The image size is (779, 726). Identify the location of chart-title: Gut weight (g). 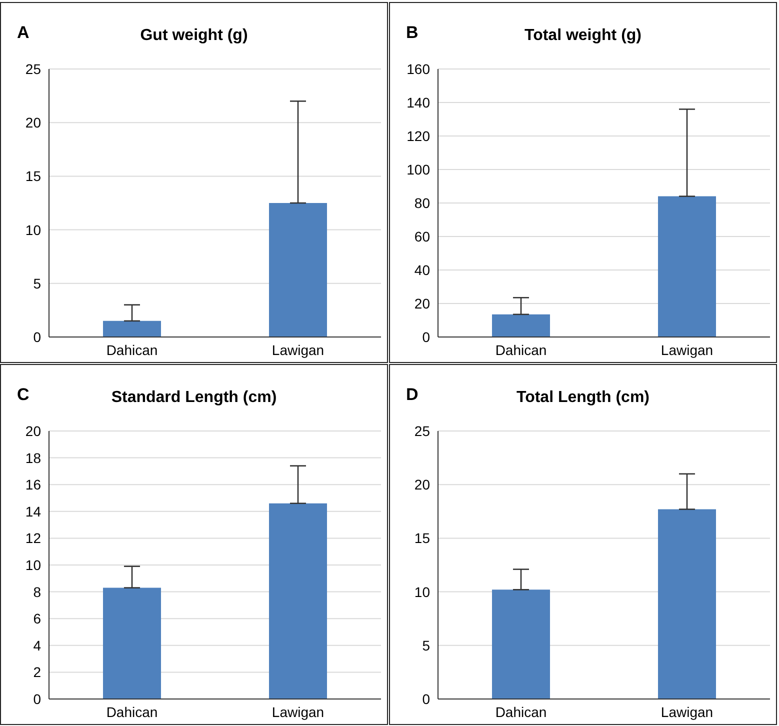
(194, 35).